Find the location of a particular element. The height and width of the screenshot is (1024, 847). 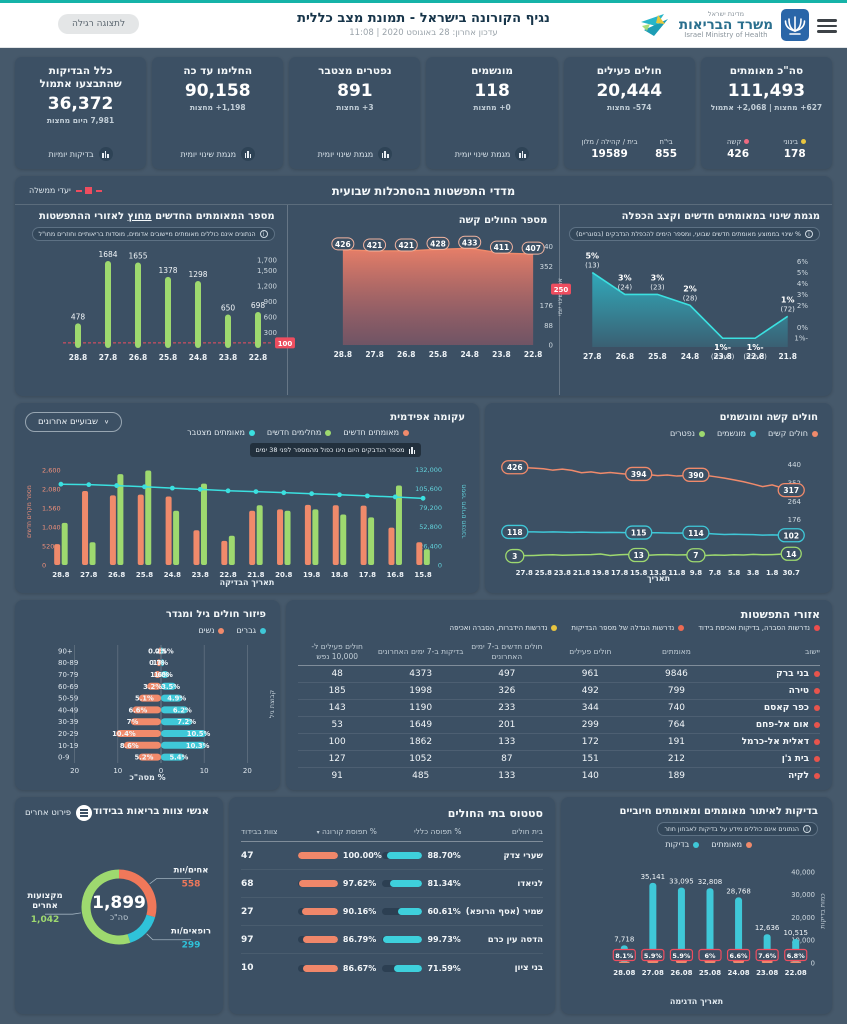

svg-text: 26.08 is located at coordinates (681, 973).